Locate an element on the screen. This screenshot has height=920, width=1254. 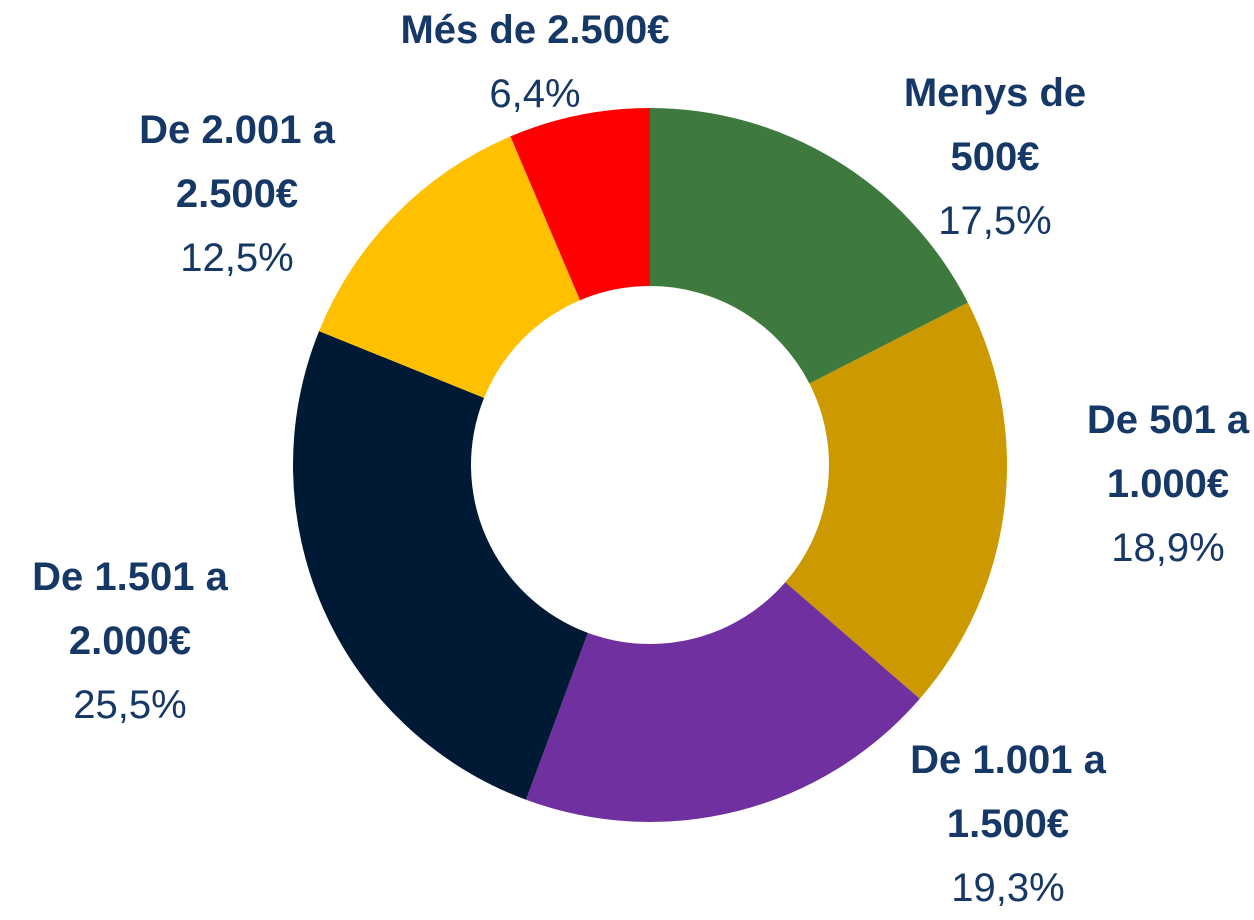
value-label: 17,5% is located at coordinates (995, 221).